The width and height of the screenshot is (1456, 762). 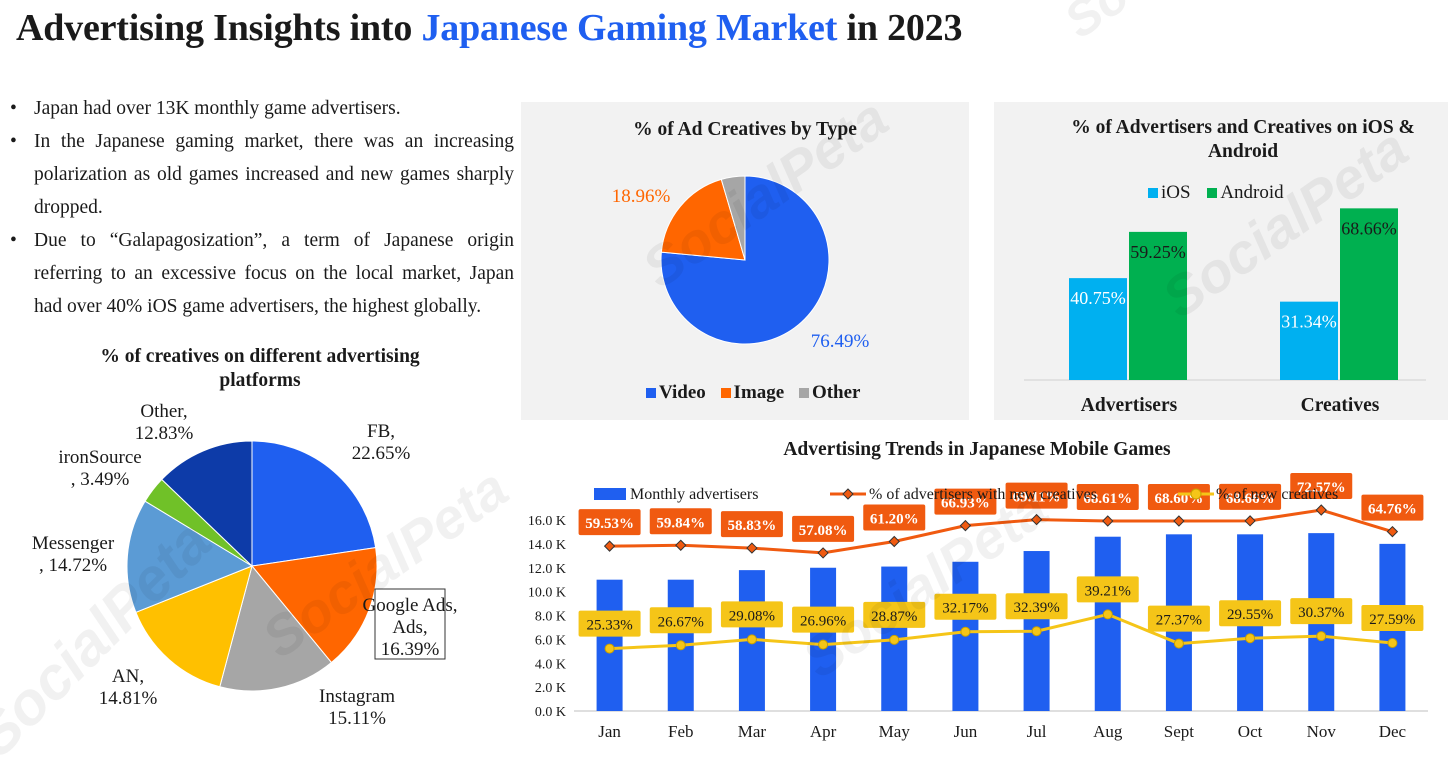 I want to click on legend-label-ios: iOS, so click(x=1176, y=192).